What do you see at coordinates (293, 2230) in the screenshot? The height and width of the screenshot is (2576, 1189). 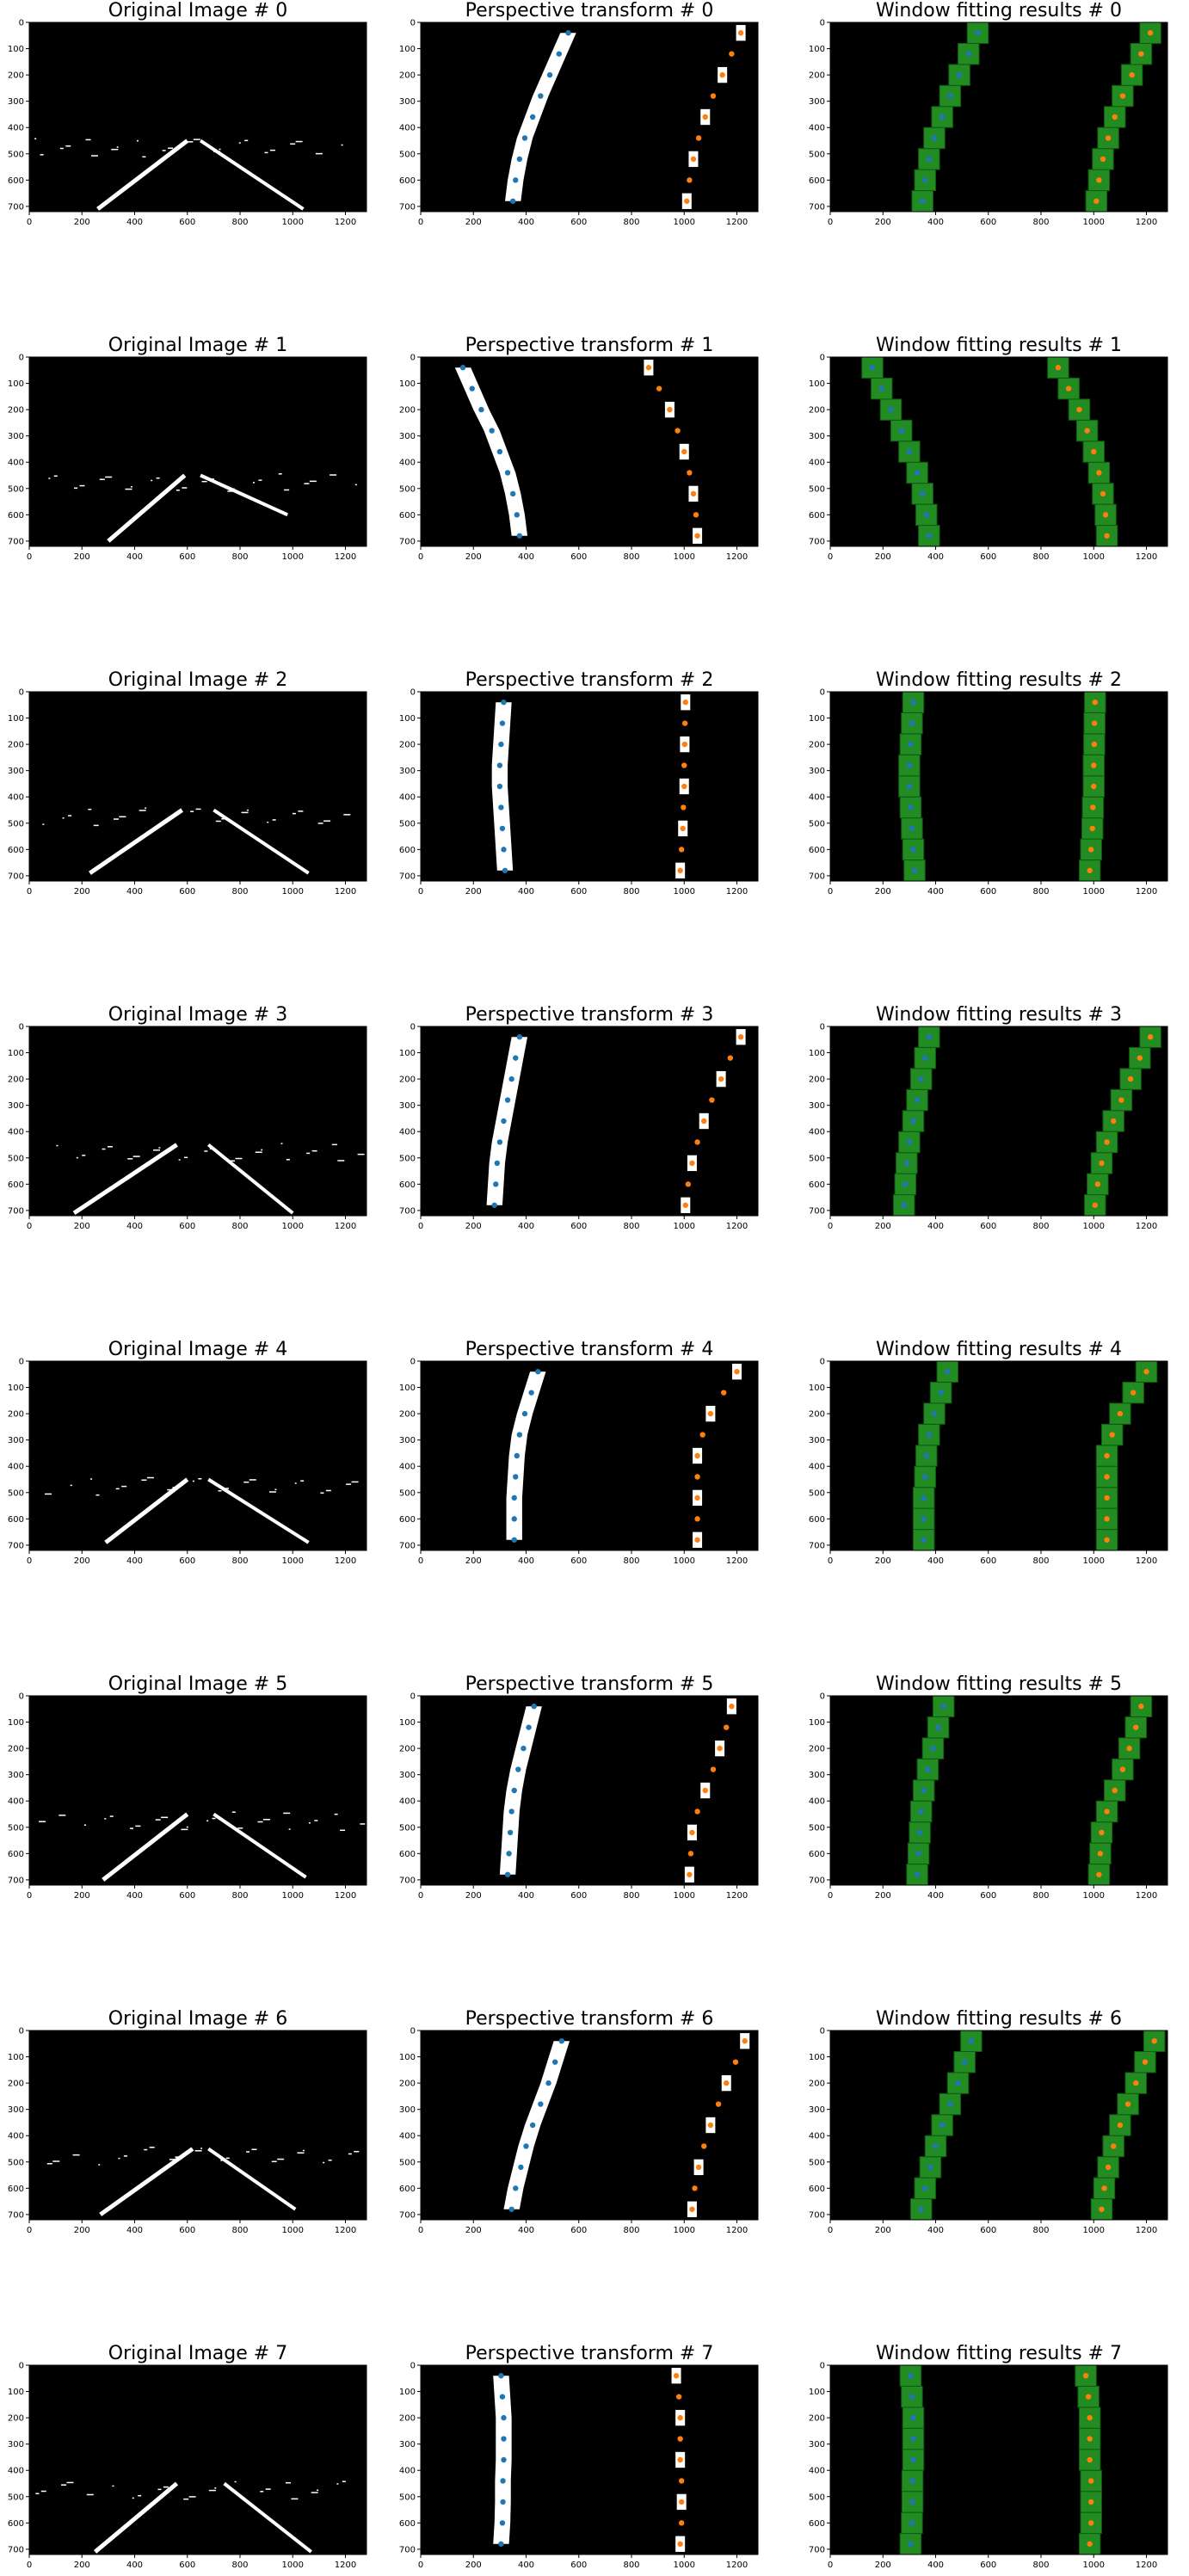 I see `x-tick-label: 1000` at bounding box center [293, 2230].